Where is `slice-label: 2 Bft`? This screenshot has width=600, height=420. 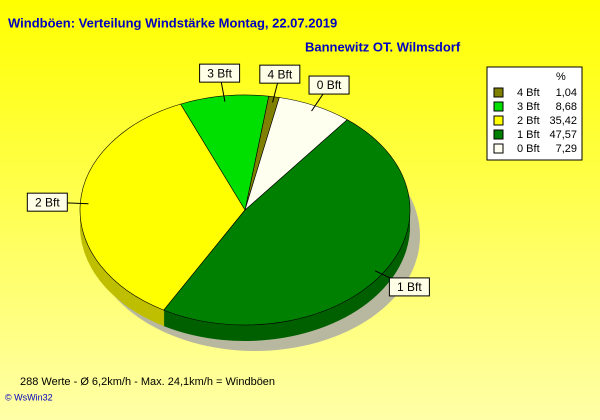
slice-label: 2 Bft is located at coordinates (47, 202).